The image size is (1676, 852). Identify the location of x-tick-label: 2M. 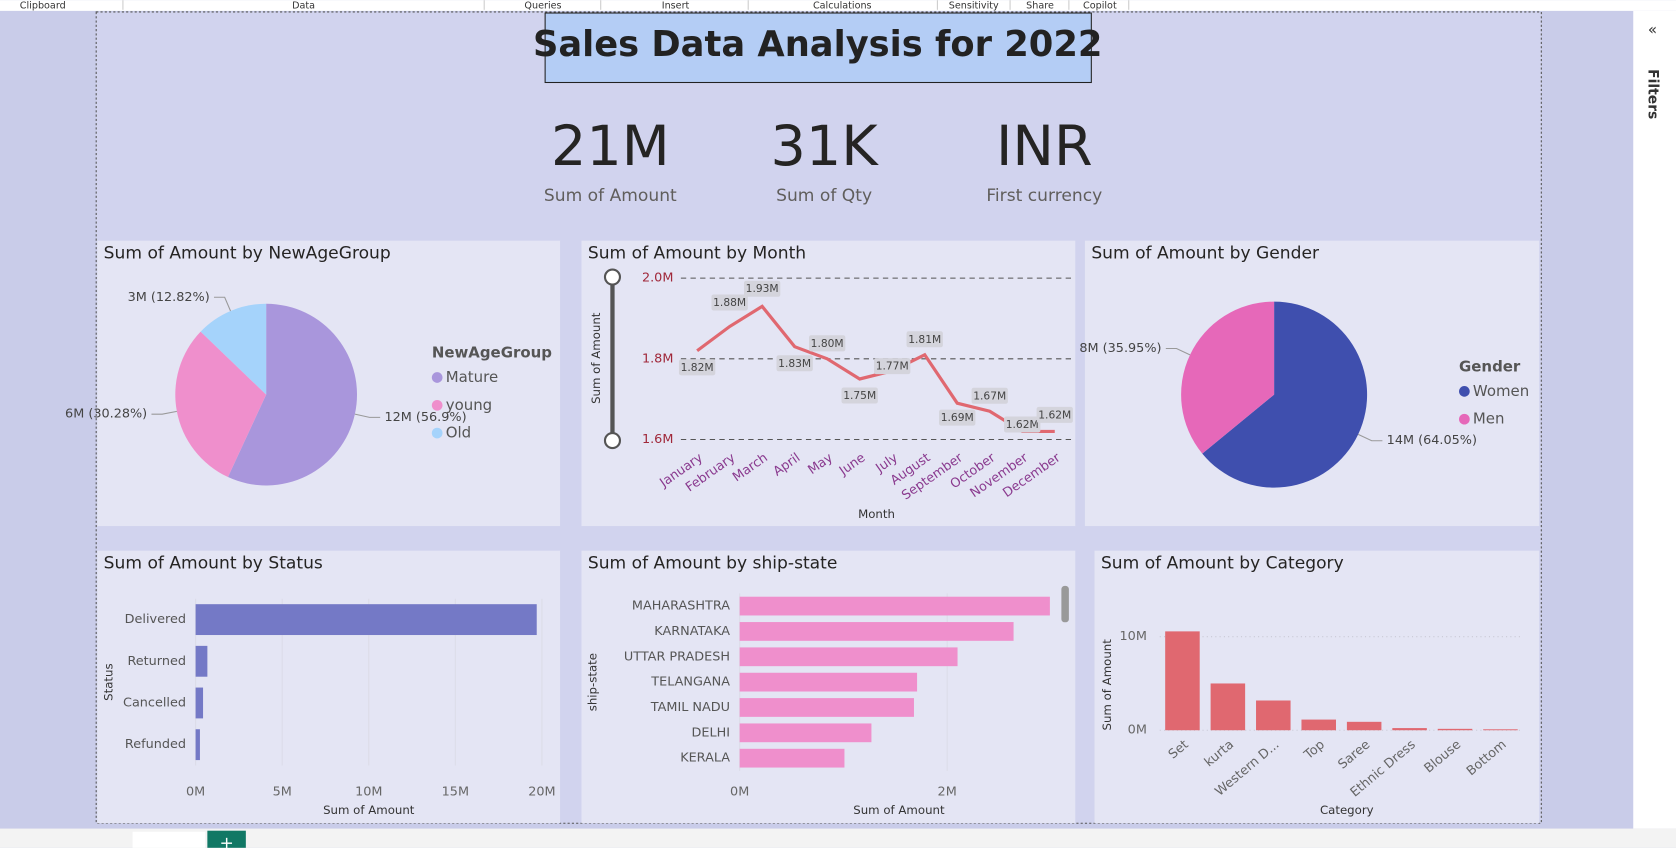
(947, 792).